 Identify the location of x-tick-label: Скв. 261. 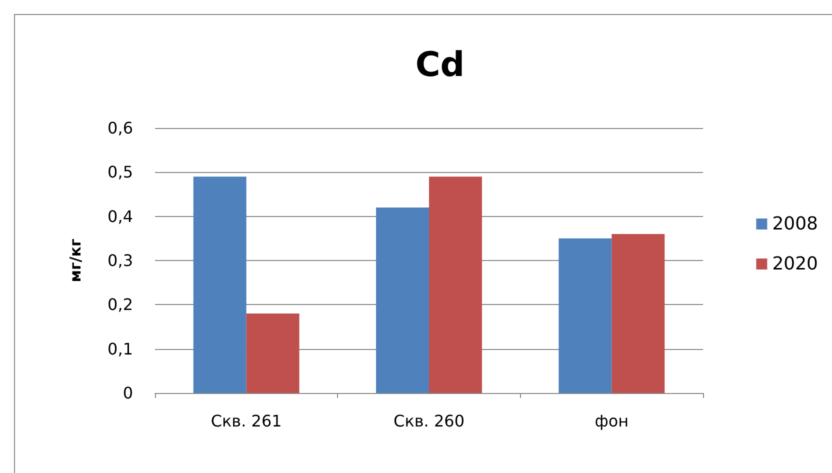
(246, 421).